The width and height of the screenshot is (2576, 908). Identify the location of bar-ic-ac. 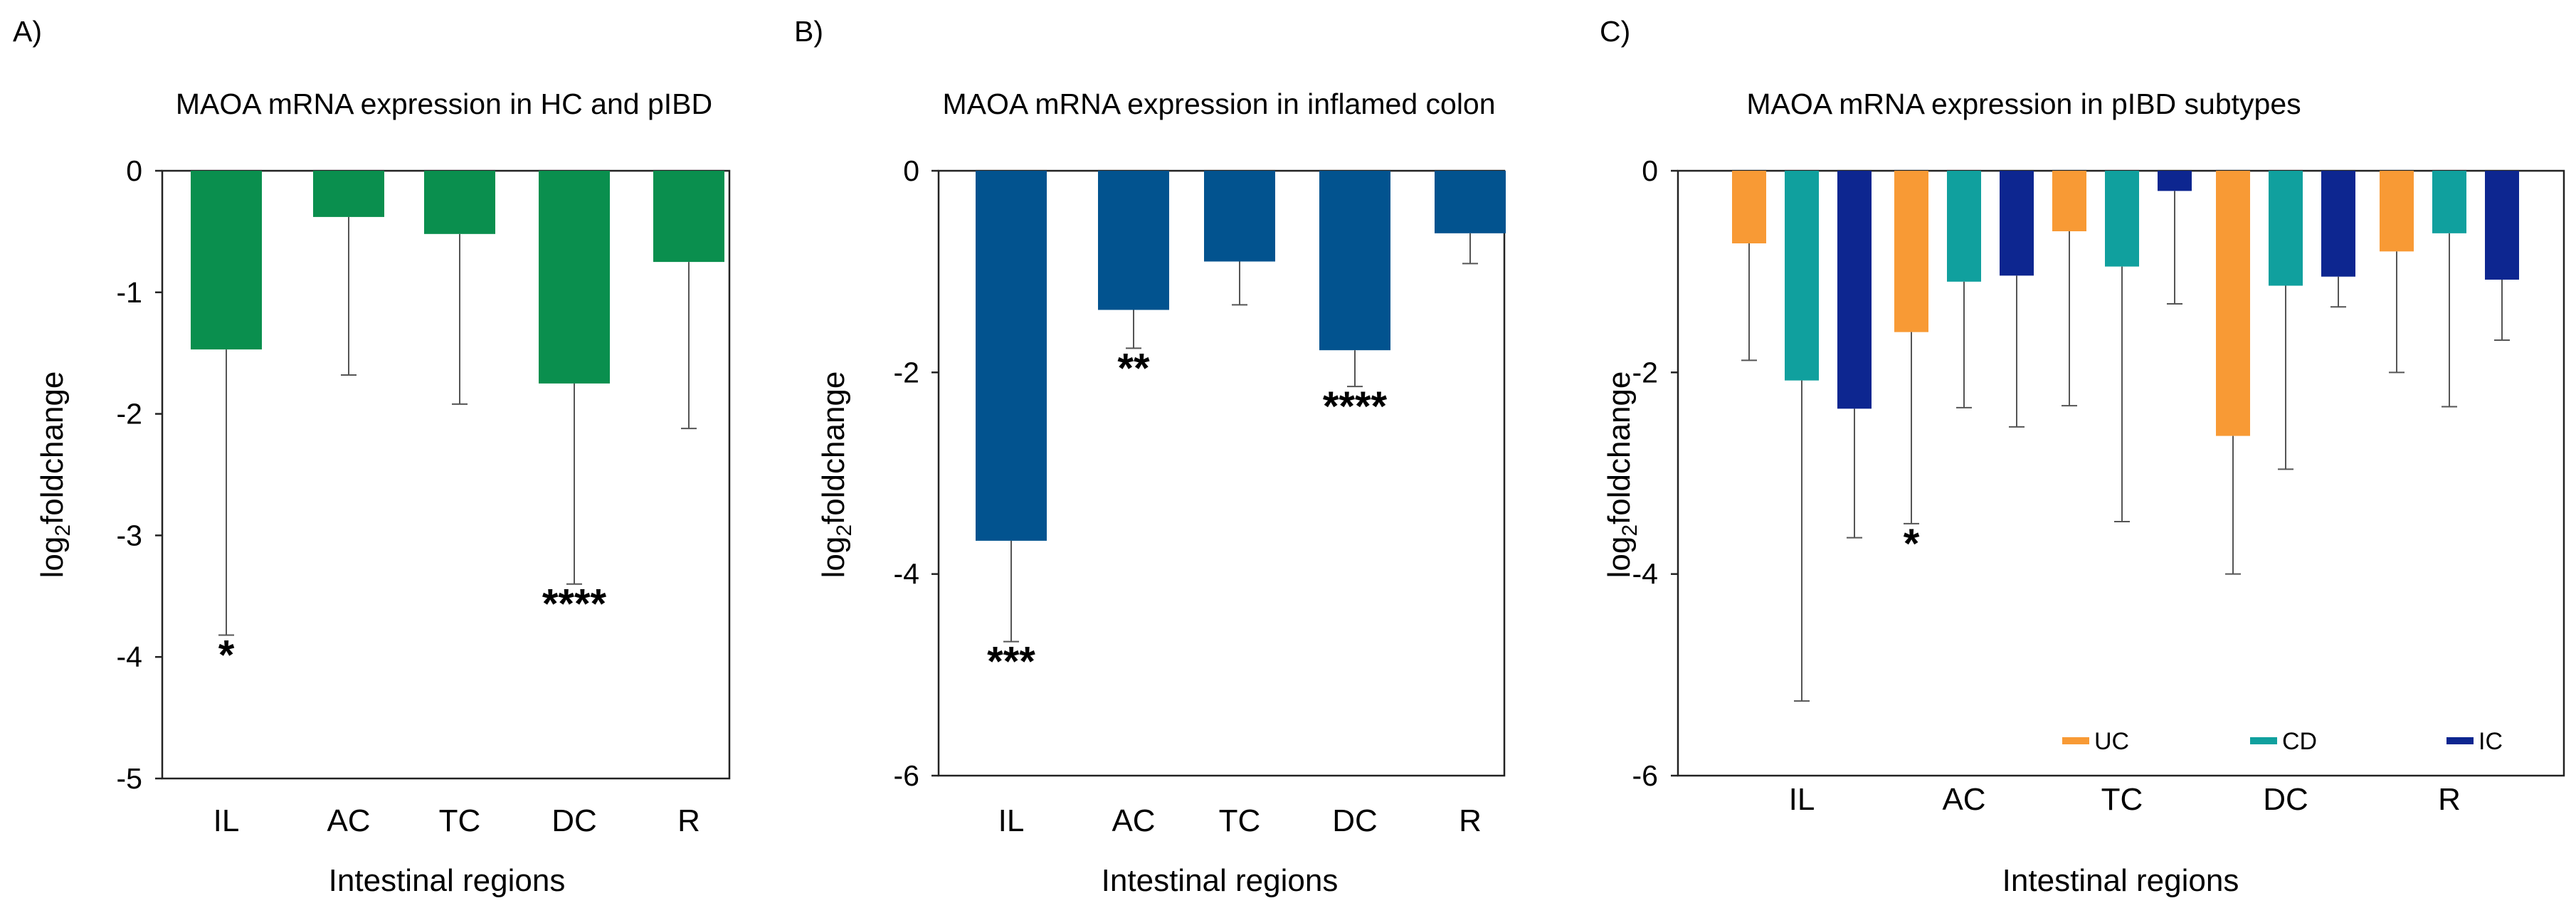
(2017, 224).